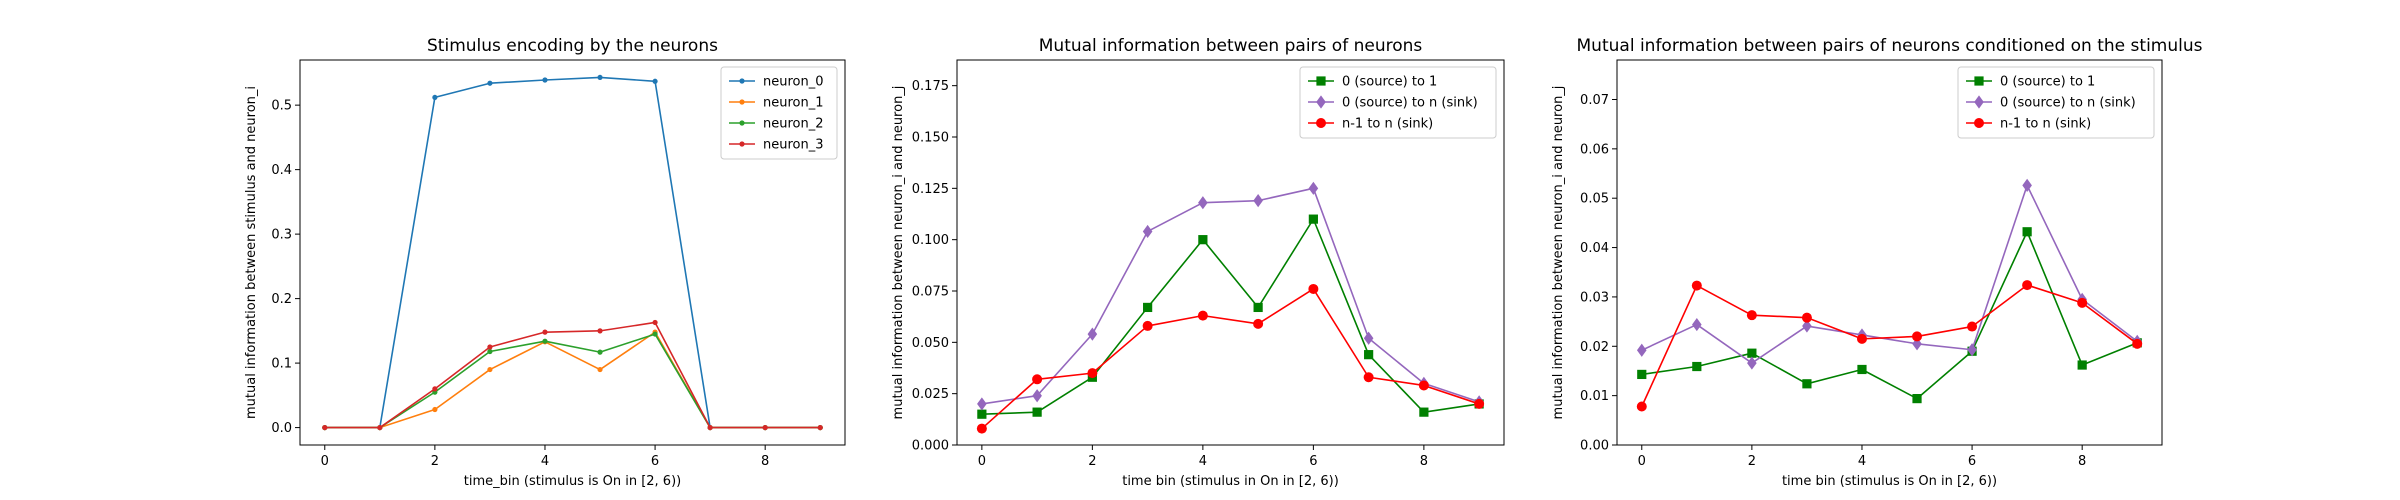 This screenshot has height=500, width=2400. I want to click on y-tick-label: 0.025, so click(930, 394).